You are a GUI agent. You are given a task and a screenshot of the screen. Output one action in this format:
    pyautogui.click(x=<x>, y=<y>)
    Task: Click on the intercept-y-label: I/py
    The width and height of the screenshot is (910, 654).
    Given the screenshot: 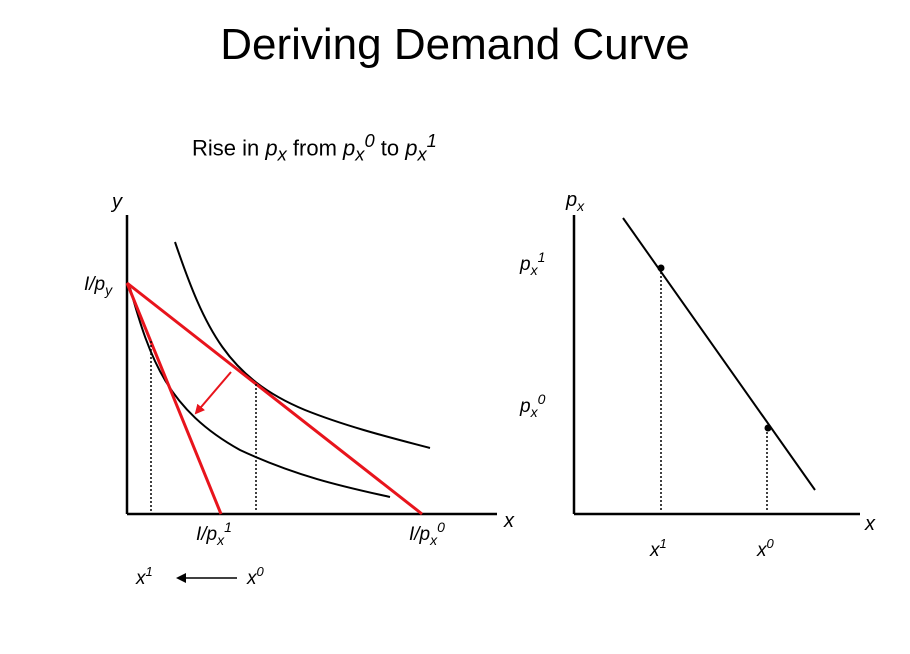 What is the action you would take?
    pyautogui.click(x=98, y=286)
    